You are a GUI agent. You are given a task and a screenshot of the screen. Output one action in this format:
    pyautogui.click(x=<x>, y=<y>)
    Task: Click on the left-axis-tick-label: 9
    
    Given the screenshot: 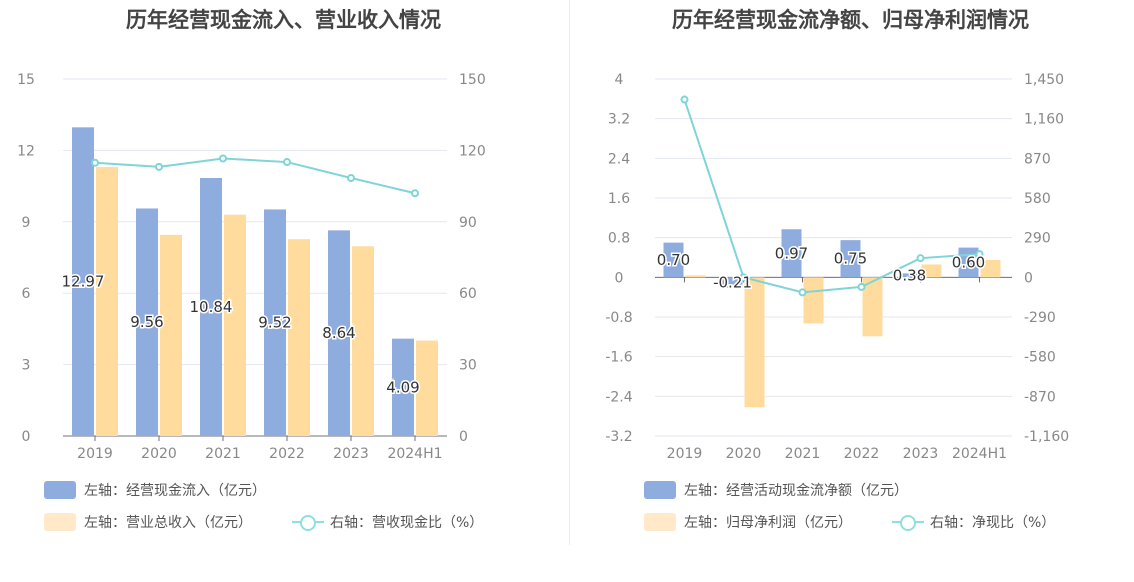 What is the action you would take?
    pyautogui.click(x=26, y=223)
    